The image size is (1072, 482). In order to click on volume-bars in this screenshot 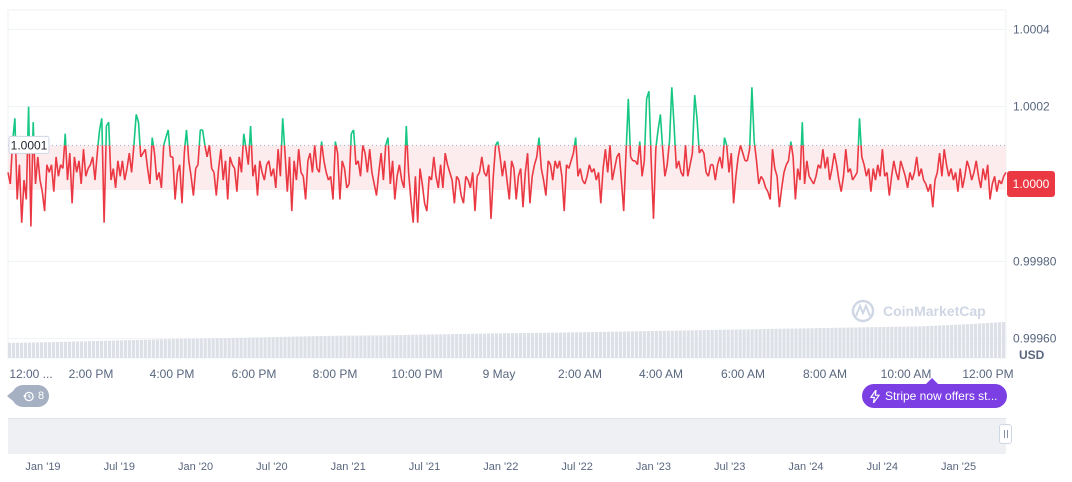, I will do `click(507, 340)`.